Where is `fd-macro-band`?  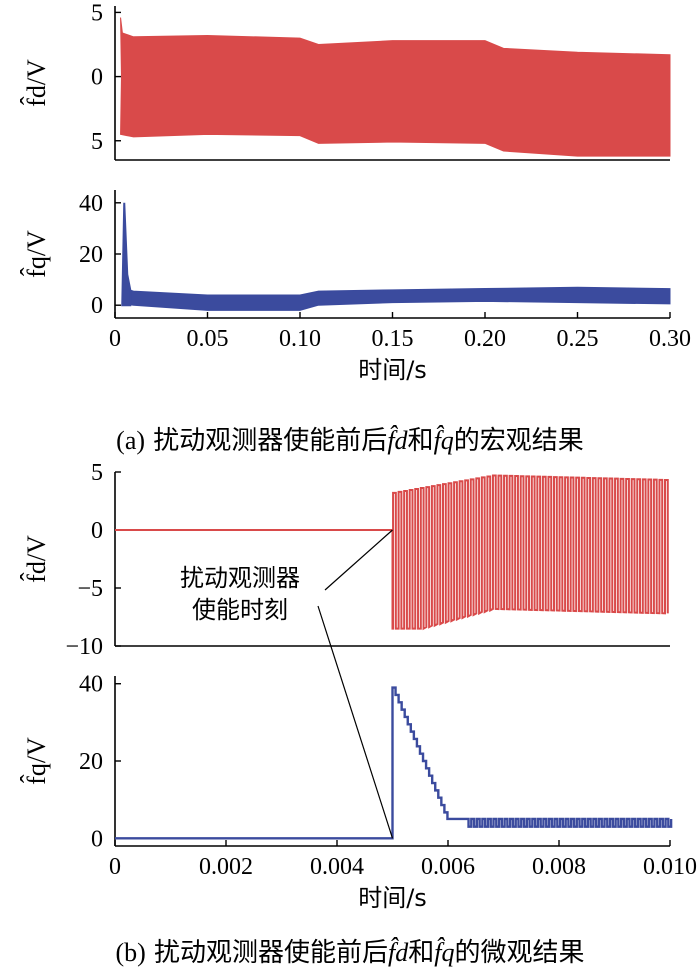
fd-macro-band is located at coordinates (395, 87).